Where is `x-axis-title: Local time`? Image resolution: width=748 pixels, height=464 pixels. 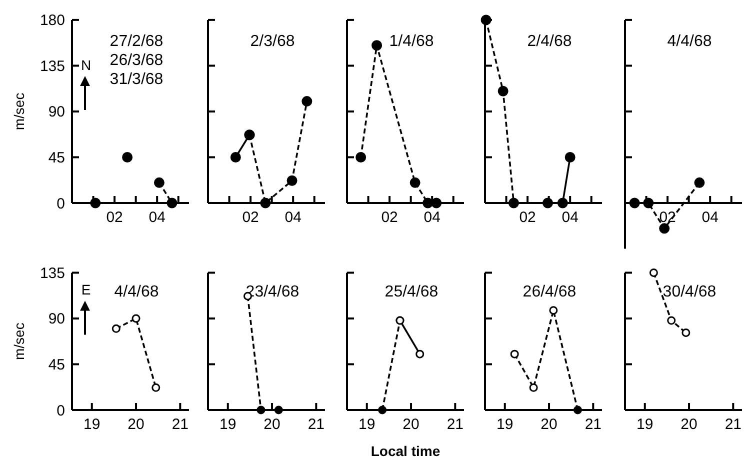 x-axis-title: Local time is located at coordinates (405, 451).